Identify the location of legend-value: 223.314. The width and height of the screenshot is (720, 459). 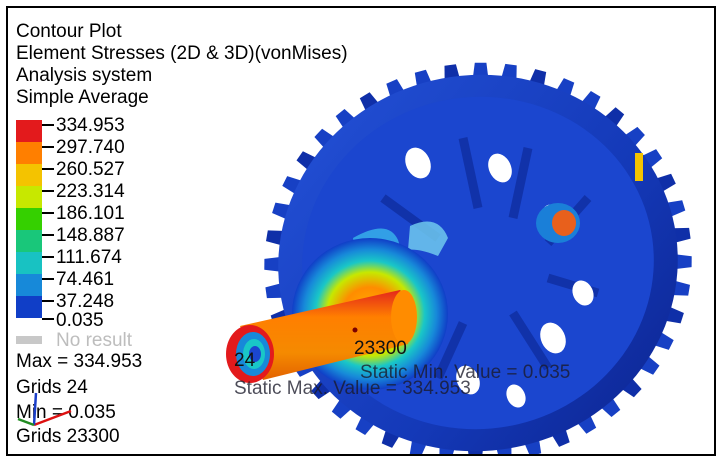
(90, 191).